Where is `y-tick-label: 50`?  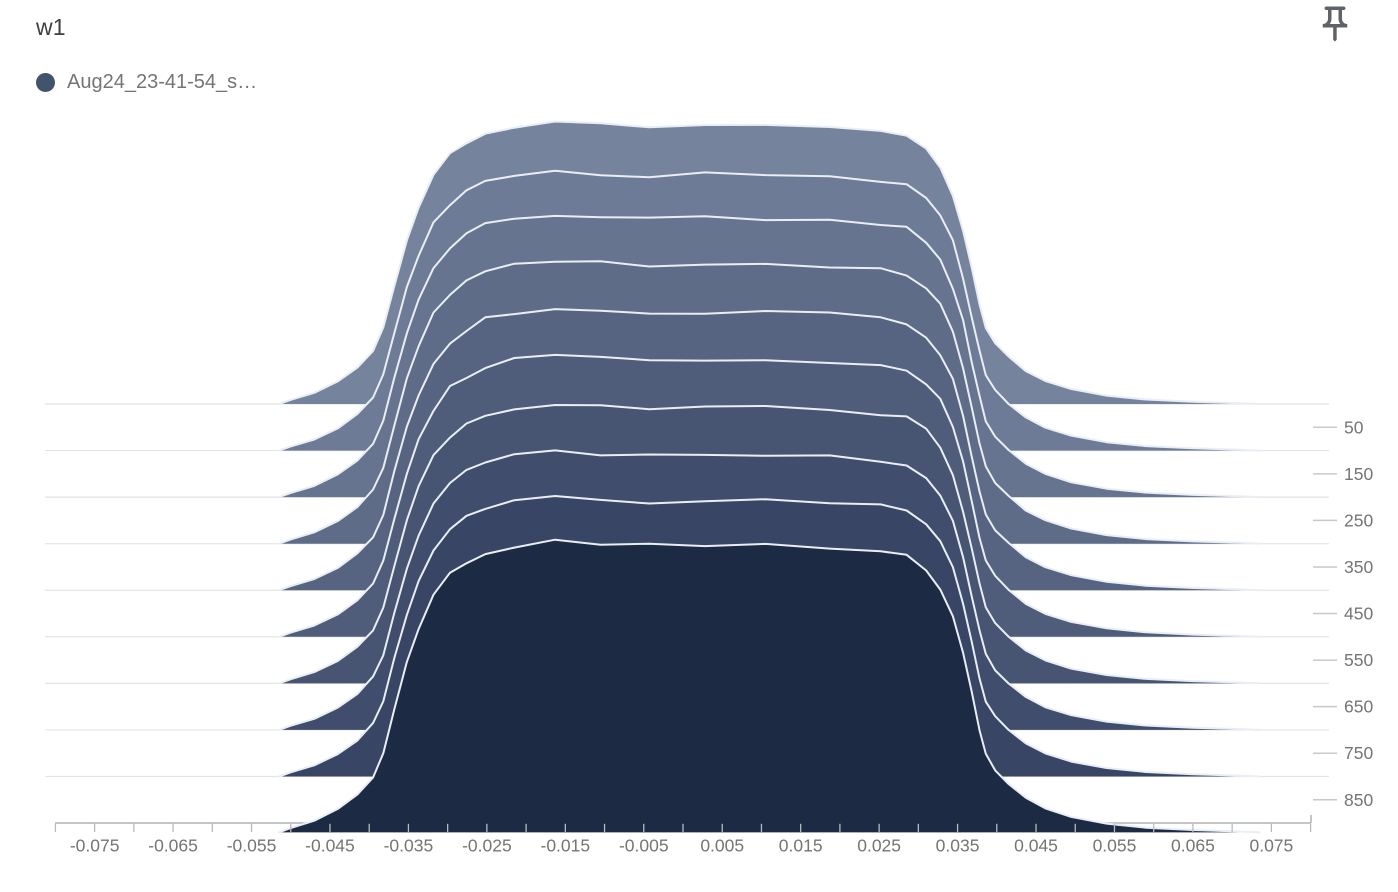 y-tick-label: 50 is located at coordinates (1354, 427).